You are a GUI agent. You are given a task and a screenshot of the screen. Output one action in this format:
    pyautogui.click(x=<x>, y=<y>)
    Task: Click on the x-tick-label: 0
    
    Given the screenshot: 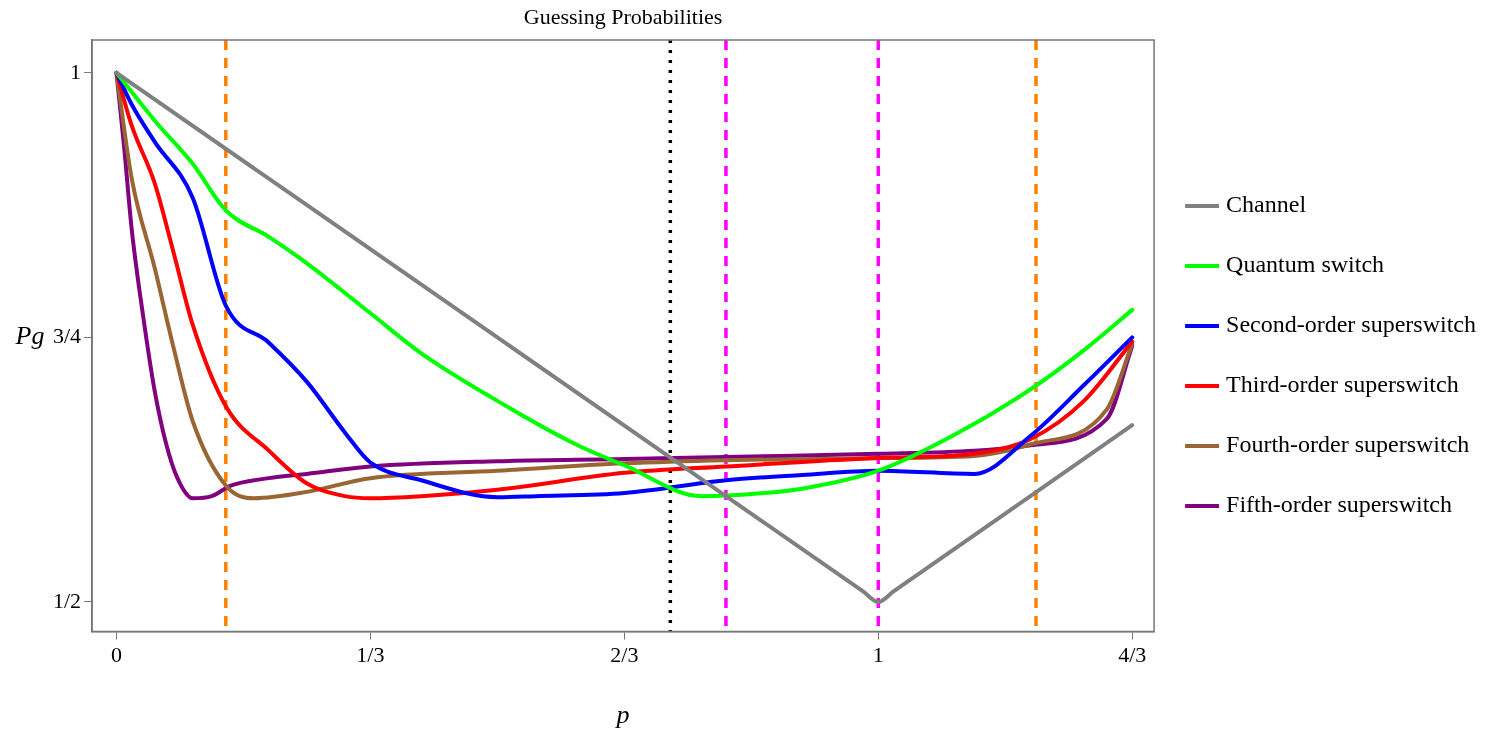 What is the action you would take?
    pyautogui.click(x=116, y=654)
    